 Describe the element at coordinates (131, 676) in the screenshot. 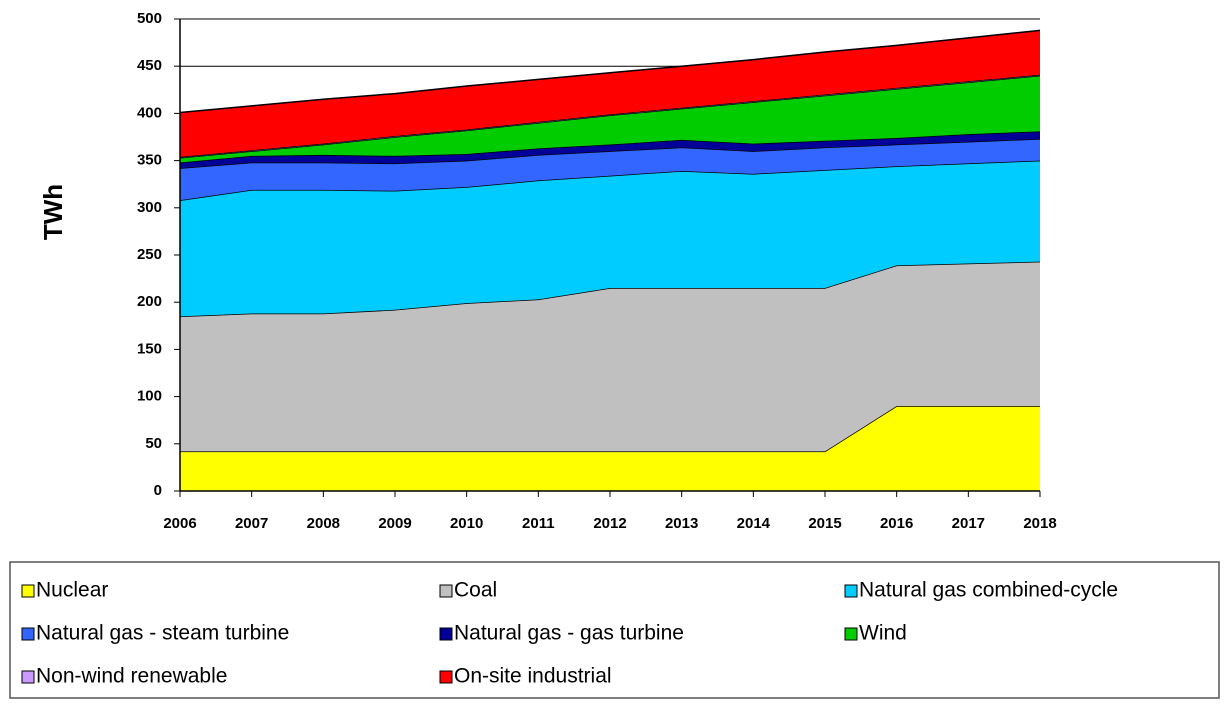

I see `legend-label: Non-wind renewable` at that location.